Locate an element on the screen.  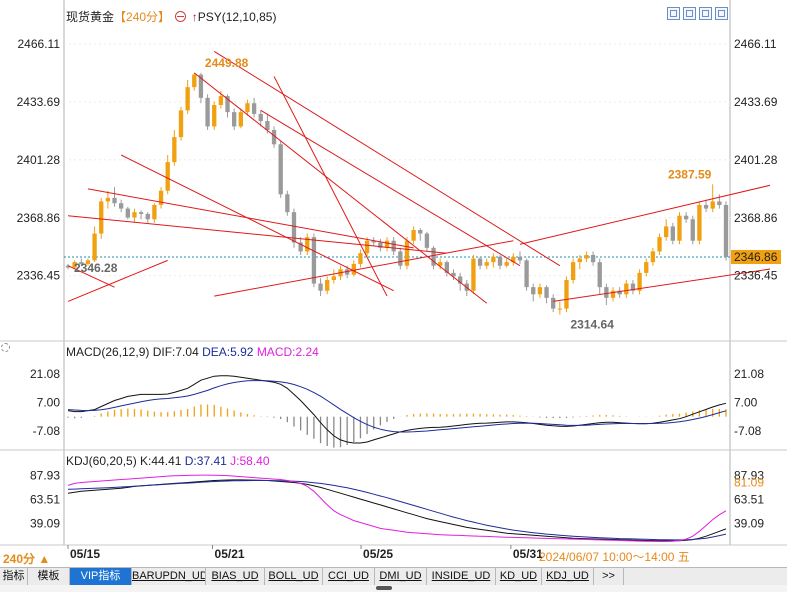
grid-view-icon is located at coordinates (673, 13).